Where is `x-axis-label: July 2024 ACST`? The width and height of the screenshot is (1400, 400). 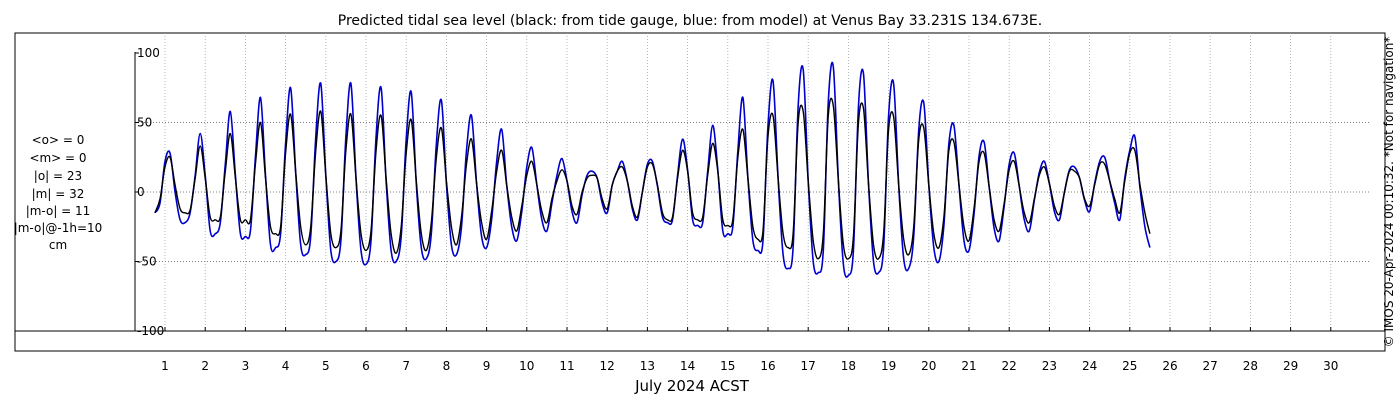
x-axis-label: July 2024 ACST is located at coordinates (692, 386).